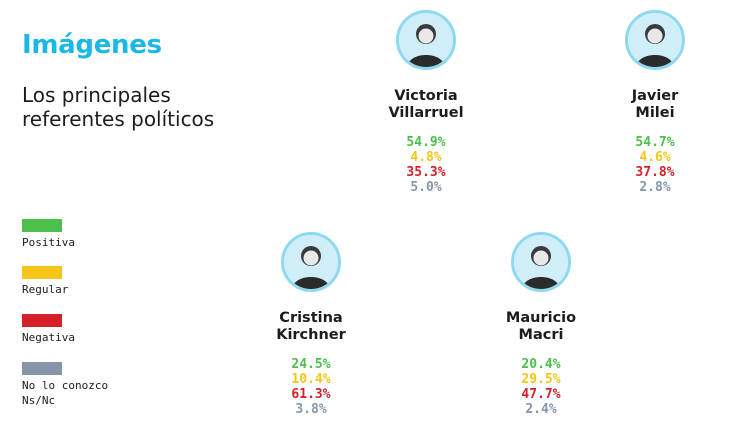  Describe the element at coordinates (45, 281) in the screenshot. I see `legend-item-regular: Regular` at that location.